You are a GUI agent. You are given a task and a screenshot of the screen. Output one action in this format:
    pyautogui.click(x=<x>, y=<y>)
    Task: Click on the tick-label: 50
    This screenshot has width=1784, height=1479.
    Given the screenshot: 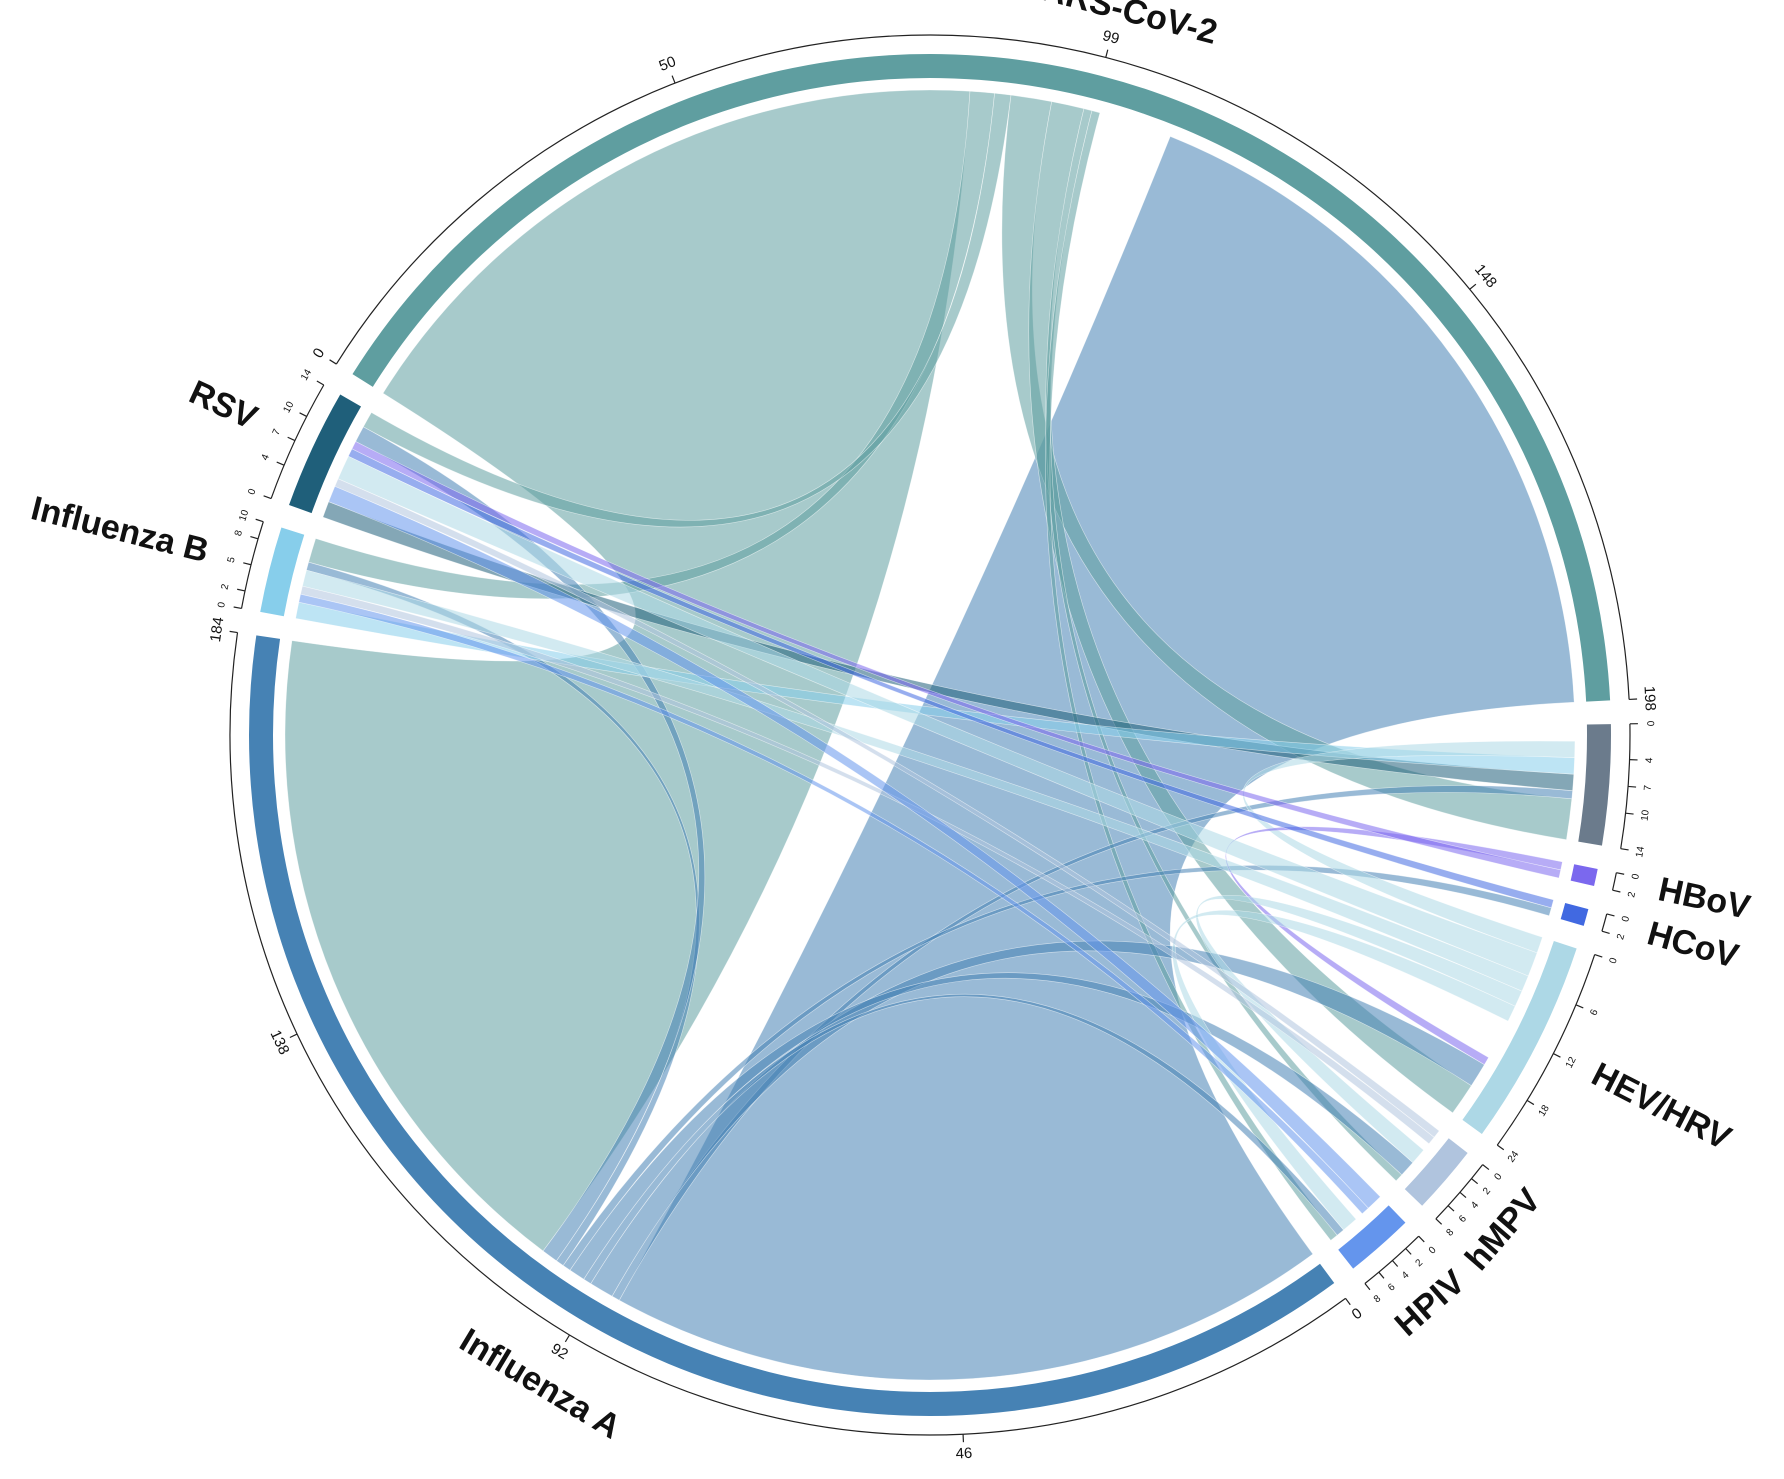 What is the action you would take?
    pyautogui.click(x=668, y=64)
    